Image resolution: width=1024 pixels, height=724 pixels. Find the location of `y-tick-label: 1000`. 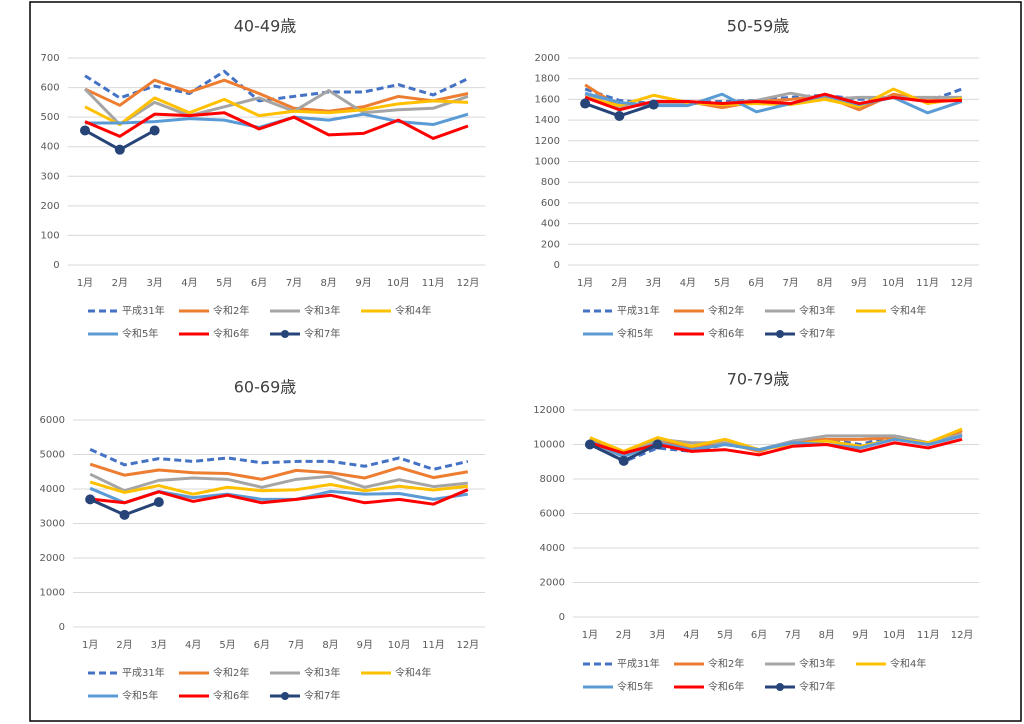

y-tick-label: 1000 is located at coordinates (52, 593).